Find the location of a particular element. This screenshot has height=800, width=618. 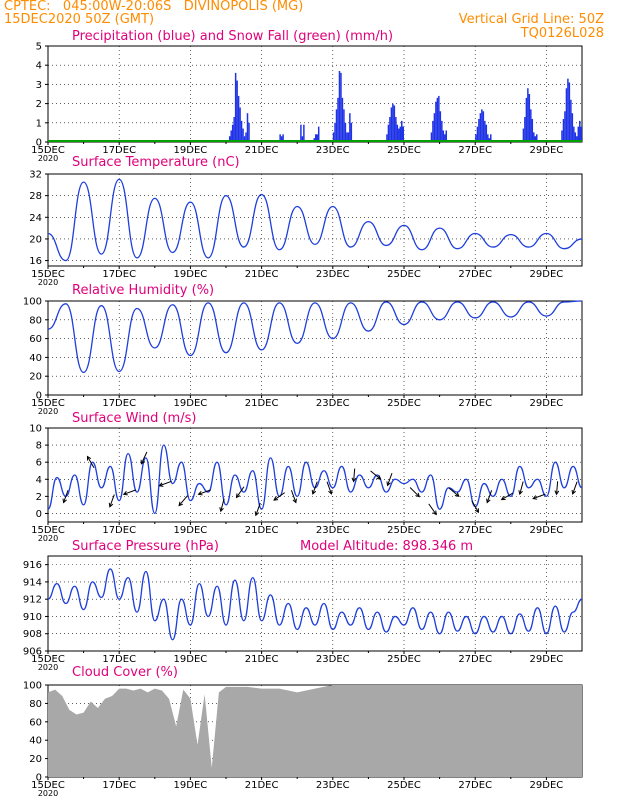

pres-xtick-label: 25DEC is located at coordinates (404, 659).